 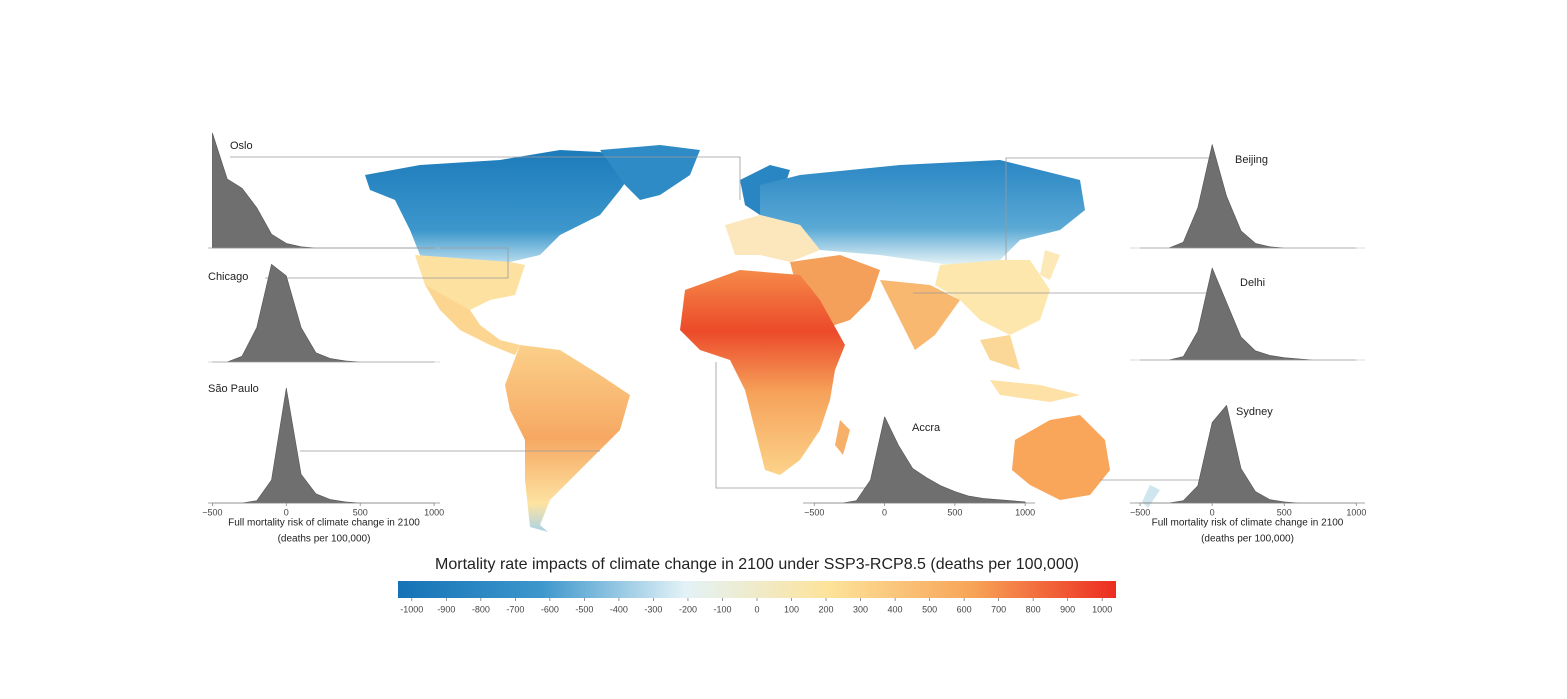 I want to click on colorbar-tick-label: -300, so click(x=653, y=609).